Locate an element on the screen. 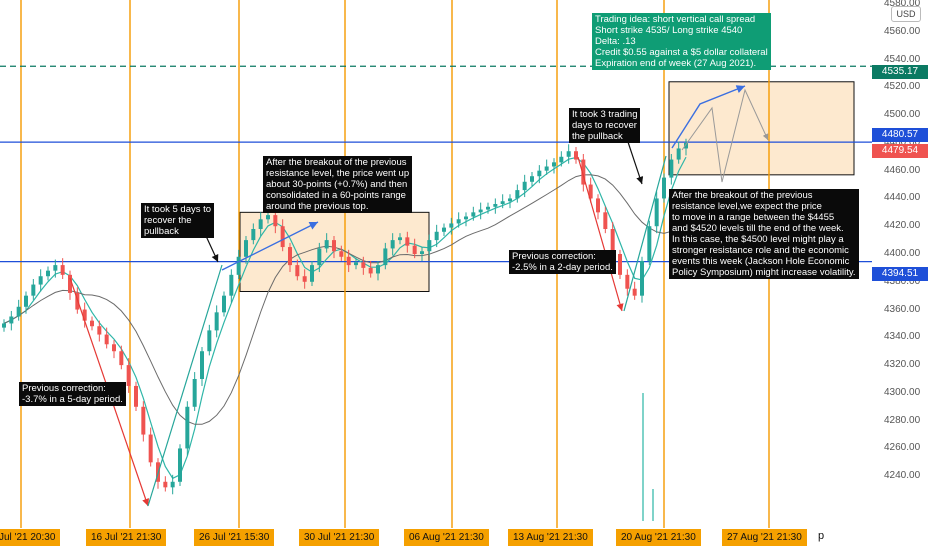 Image resolution: width=932 pixels, height=550 pixels. breakout-arrow is located at coordinates (270, 246).